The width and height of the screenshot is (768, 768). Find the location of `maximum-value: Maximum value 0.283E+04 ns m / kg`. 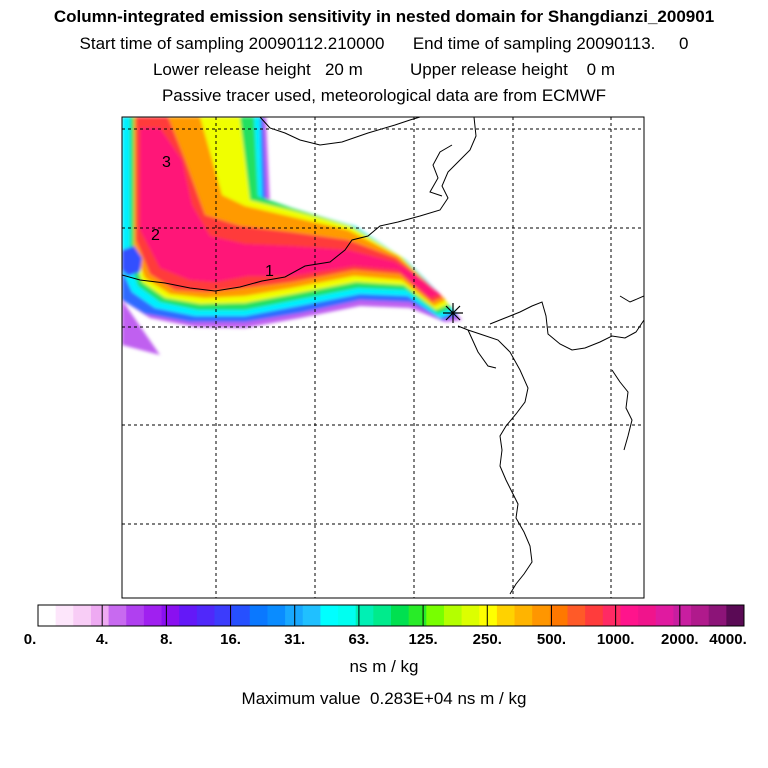

maximum-value: Maximum value 0.283E+04 ns m / kg is located at coordinates (384, 698).